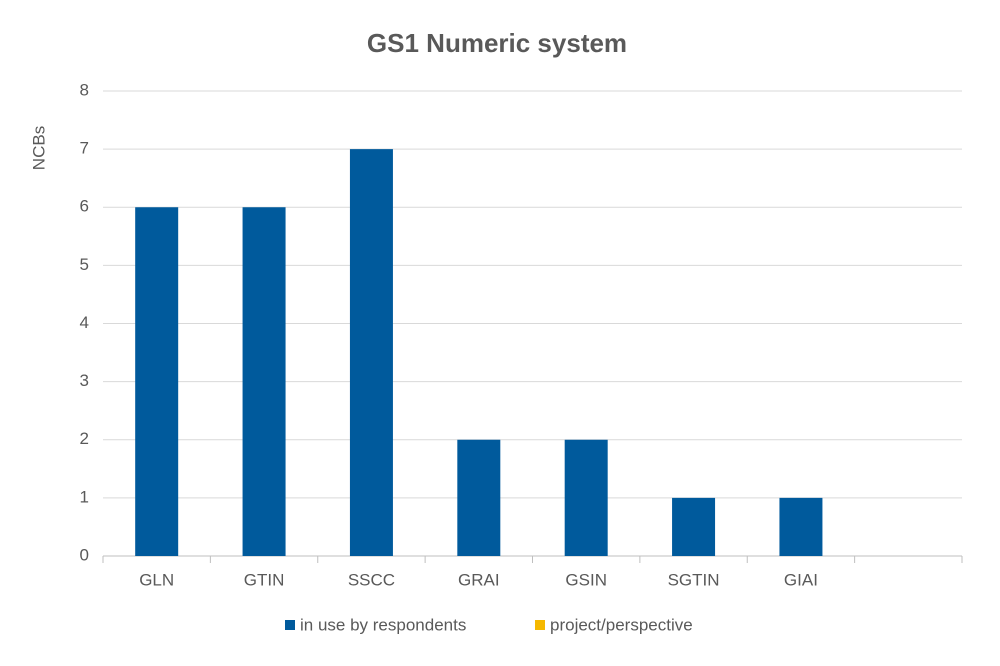  Describe the element at coordinates (371, 579) in the screenshot. I see `x-tick-label: SSCC` at that location.